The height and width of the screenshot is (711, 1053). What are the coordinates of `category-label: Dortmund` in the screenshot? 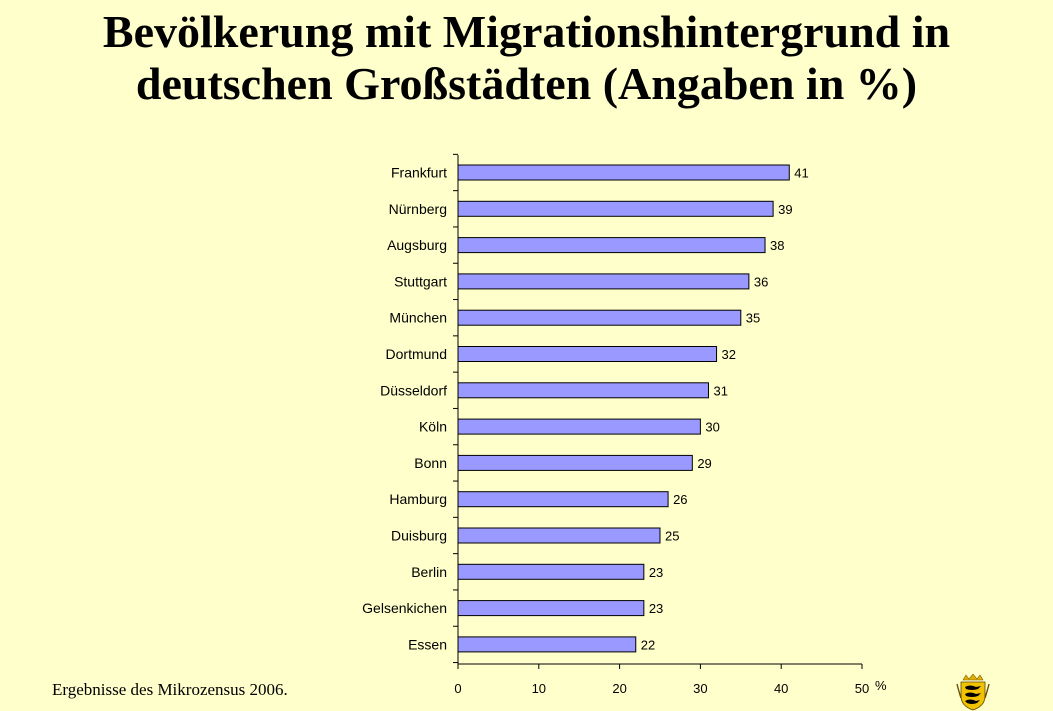 It's located at (416, 354).